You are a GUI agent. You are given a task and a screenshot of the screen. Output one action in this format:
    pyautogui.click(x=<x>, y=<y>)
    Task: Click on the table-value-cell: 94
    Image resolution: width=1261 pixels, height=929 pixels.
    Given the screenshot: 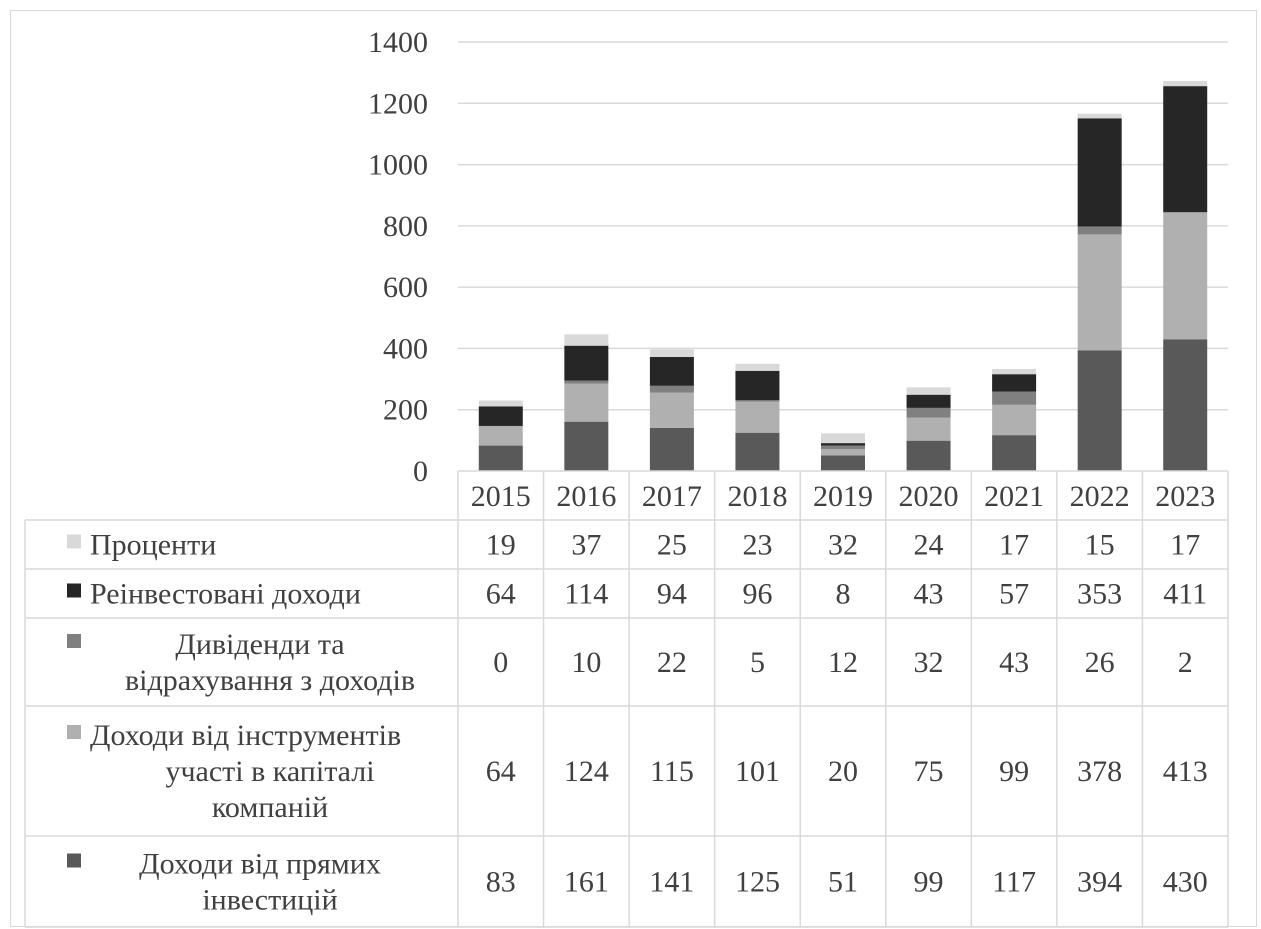 What is the action you would take?
    pyautogui.click(x=672, y=594)
    